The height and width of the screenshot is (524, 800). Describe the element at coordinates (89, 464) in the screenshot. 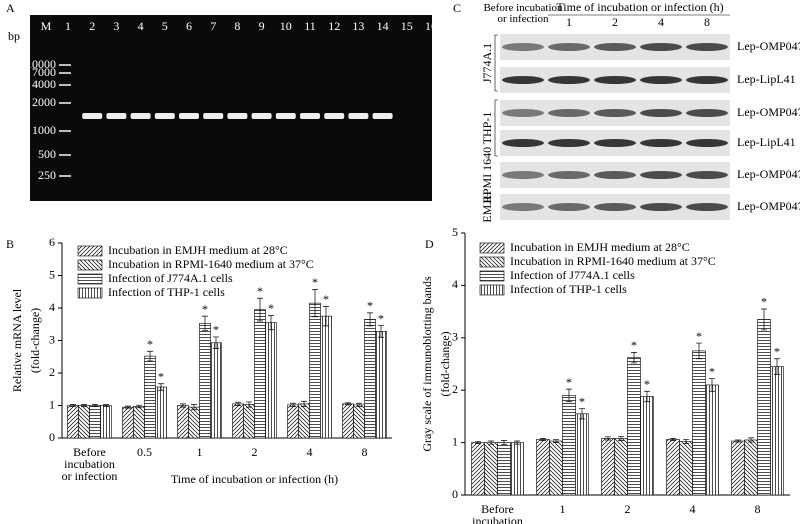

I see `x-tick-label: Before incubation or infection` at that location.